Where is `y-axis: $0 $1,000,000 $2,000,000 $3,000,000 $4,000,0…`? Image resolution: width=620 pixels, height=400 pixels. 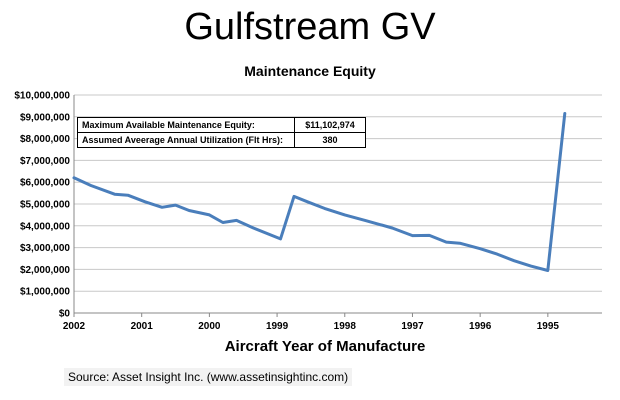 y-axis: $0 $1,000,000 $2,000,000 $3,000,000 $4,000,0… is located at coordinates (44, 205).